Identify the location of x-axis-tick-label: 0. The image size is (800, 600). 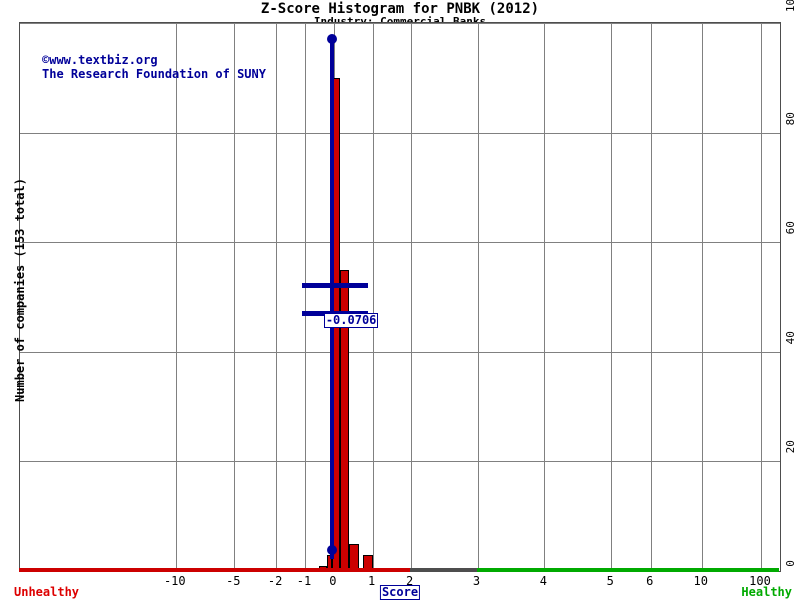
(333, 581).